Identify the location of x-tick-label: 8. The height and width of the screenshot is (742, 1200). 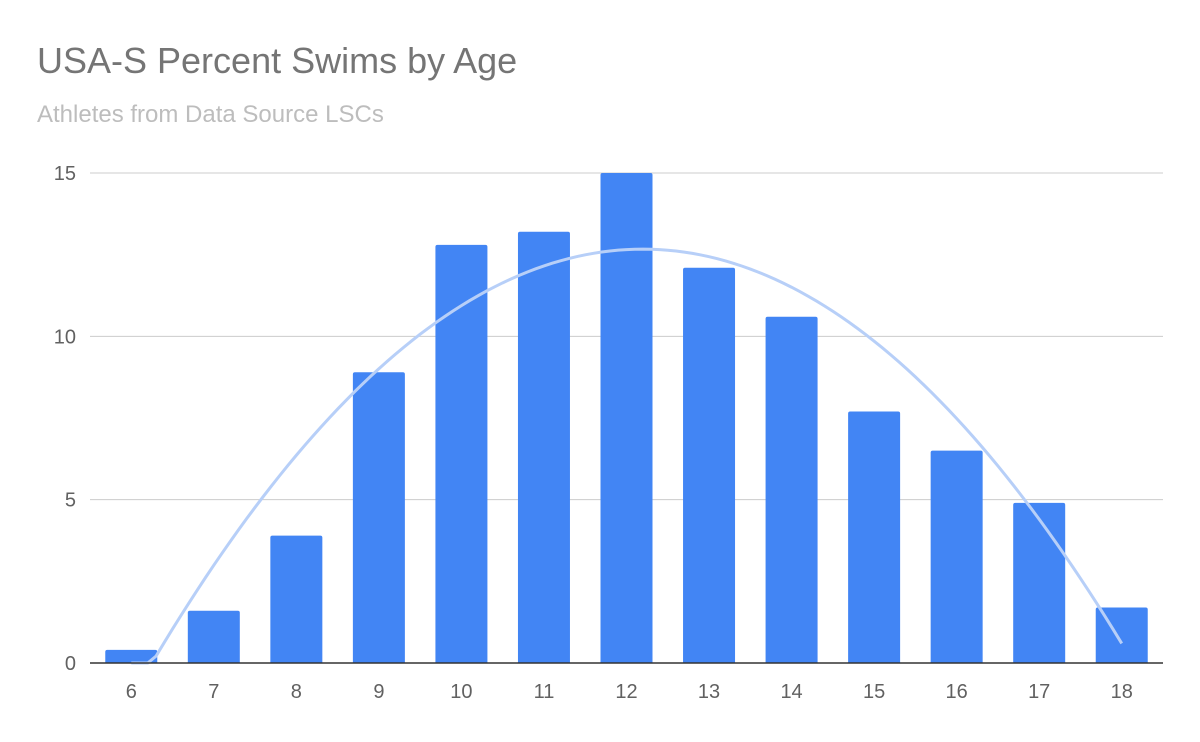
(296, 692).